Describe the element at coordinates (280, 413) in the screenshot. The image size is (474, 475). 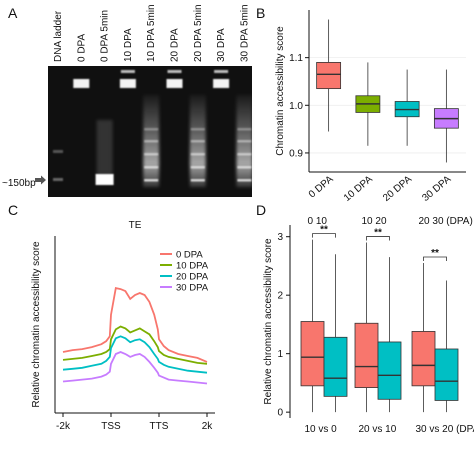
I see `y-tick-label: 0` at that location.